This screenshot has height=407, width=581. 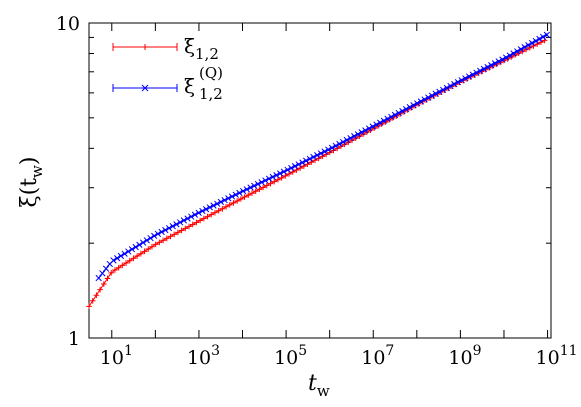 I want to click on x-tick-label: 10¹¹, so click(x=557, y=356).